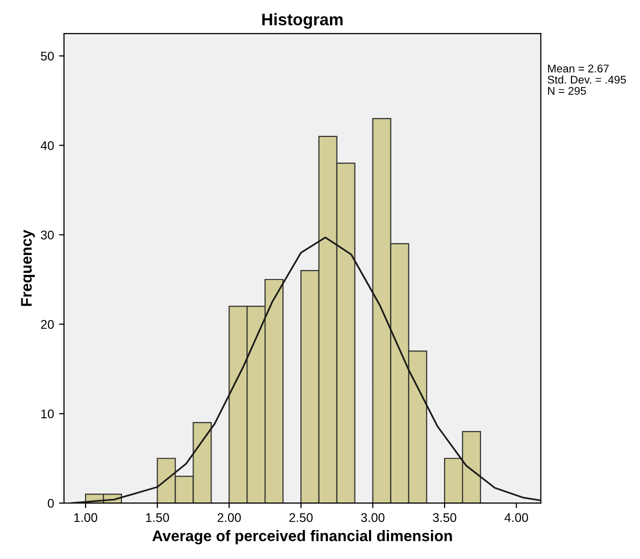  Describe the element at coordinates (372, 517) in the screenshot. I see `x-tick-label: 3.00` at that location.